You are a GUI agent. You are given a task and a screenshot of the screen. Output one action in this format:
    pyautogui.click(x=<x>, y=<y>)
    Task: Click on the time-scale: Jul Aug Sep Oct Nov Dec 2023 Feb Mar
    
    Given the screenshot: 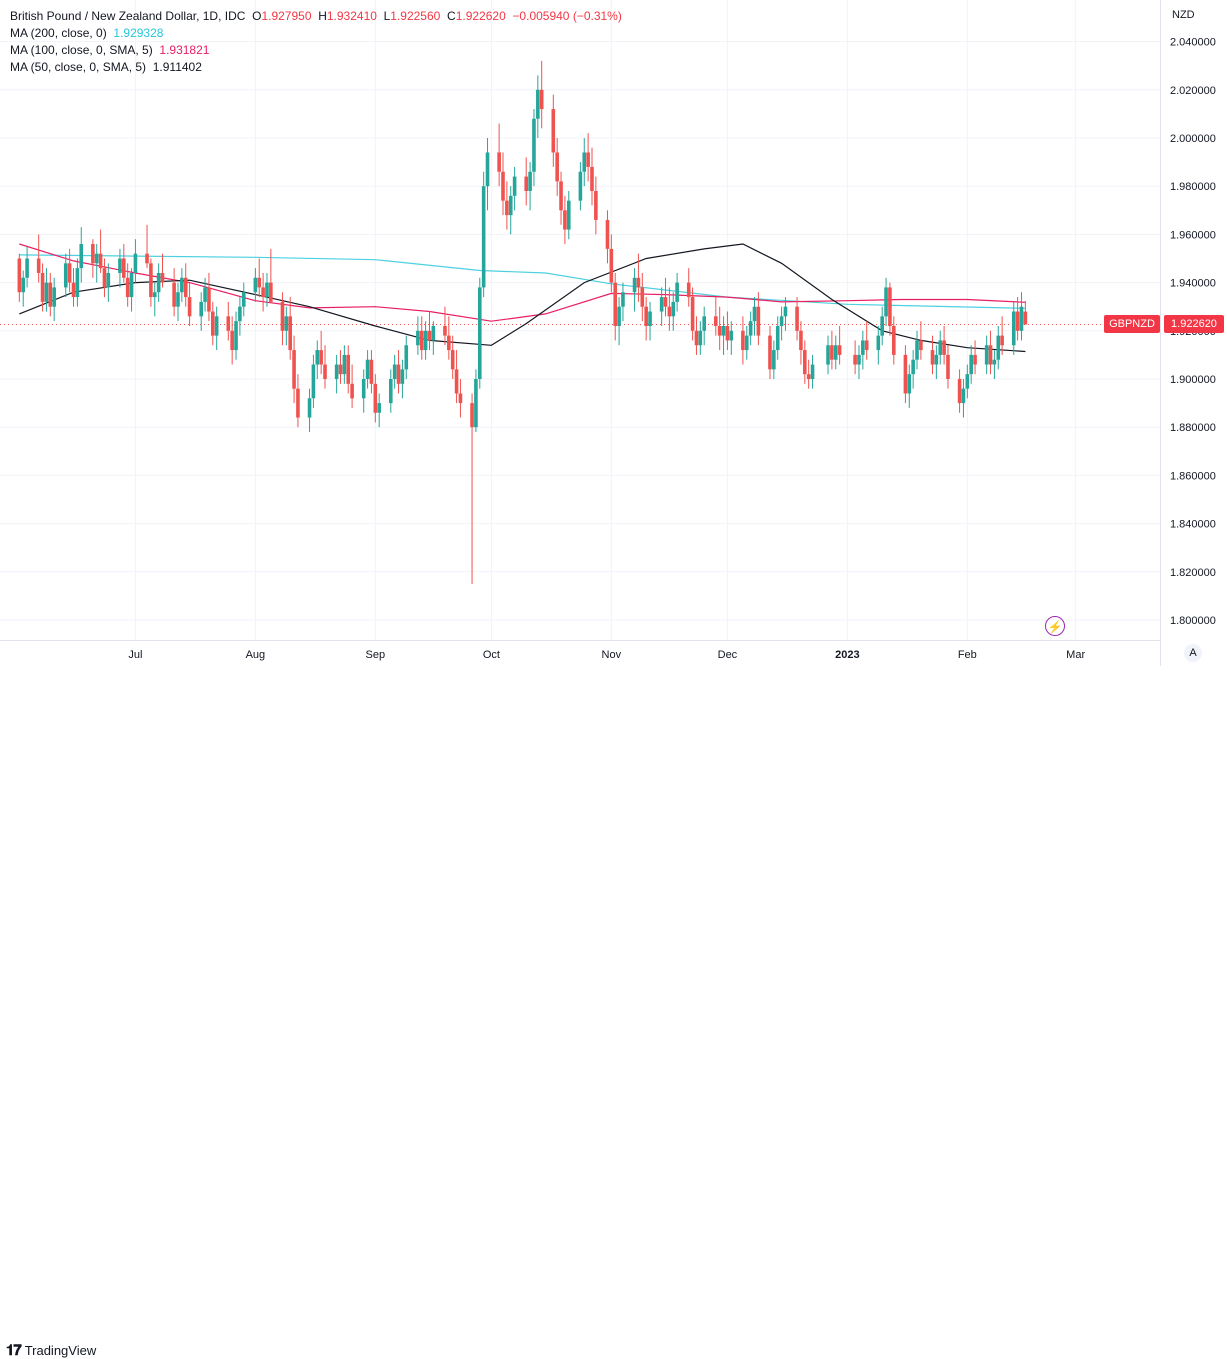 What is the action you would take?
    pyautogui.click(x=580, y=653)
    